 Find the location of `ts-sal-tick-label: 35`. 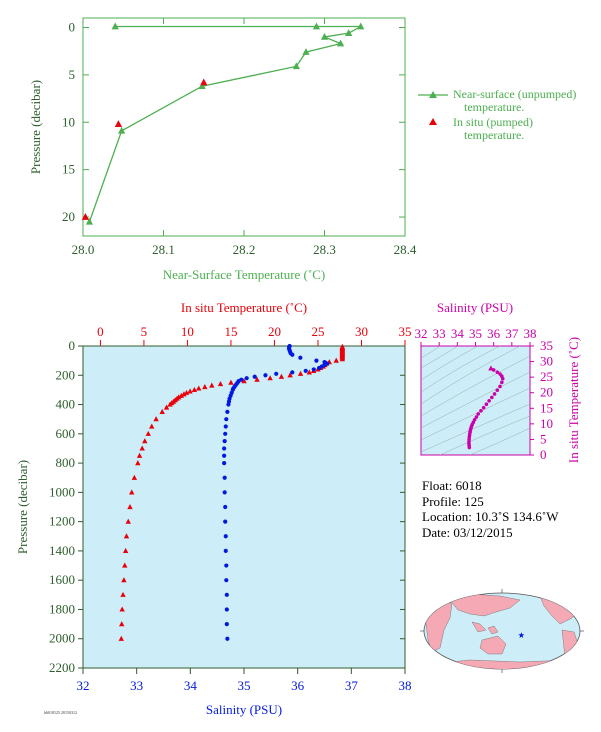

ts-sal-tick-label: 35 is located at coordinates (475, 333).